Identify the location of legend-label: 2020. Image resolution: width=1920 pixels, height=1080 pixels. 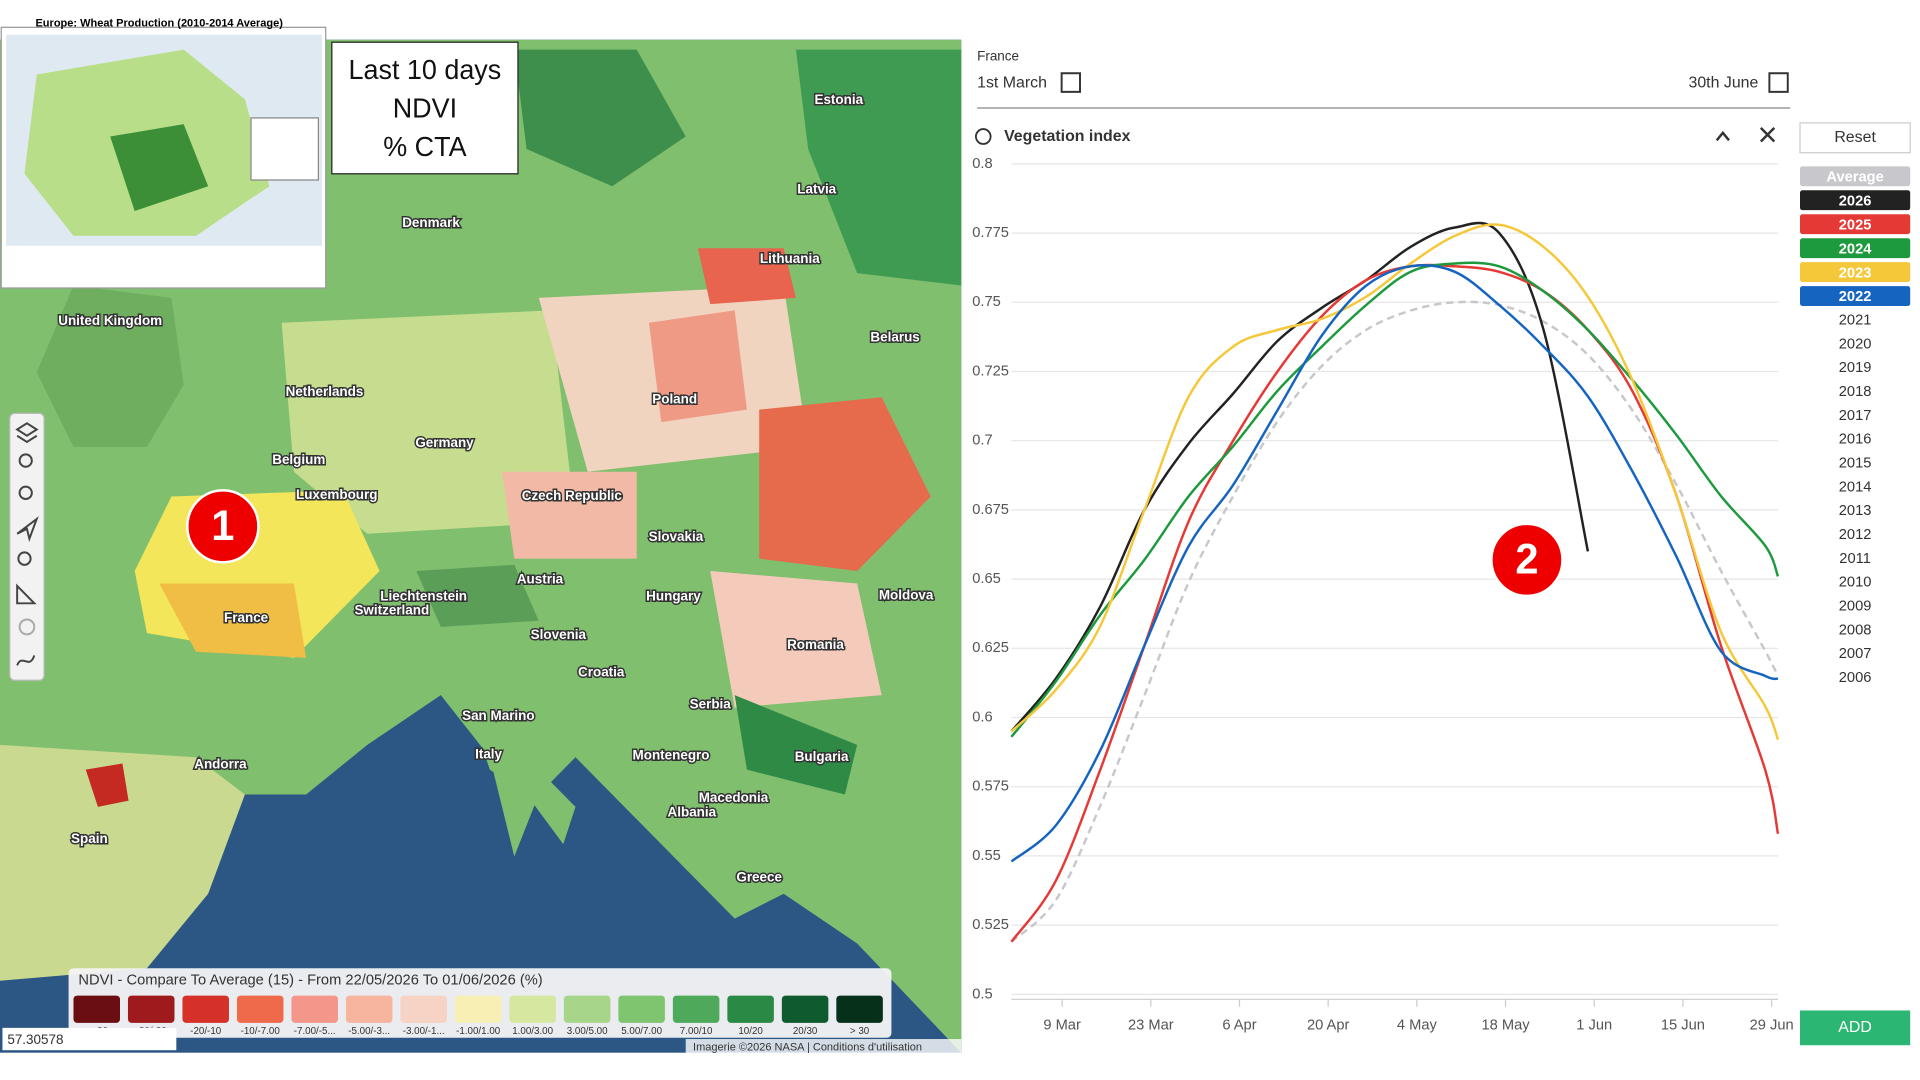
(1855, 344).